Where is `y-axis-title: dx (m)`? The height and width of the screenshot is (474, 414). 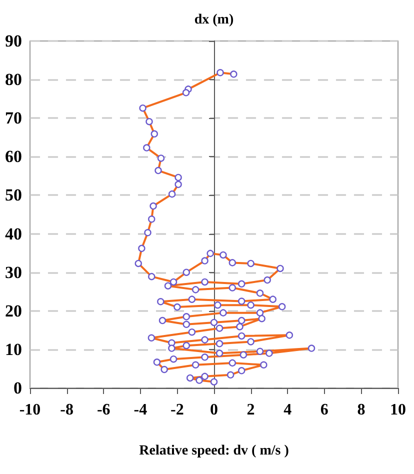 y-axis-title: dx (m) is located at coordinates (214, 20).